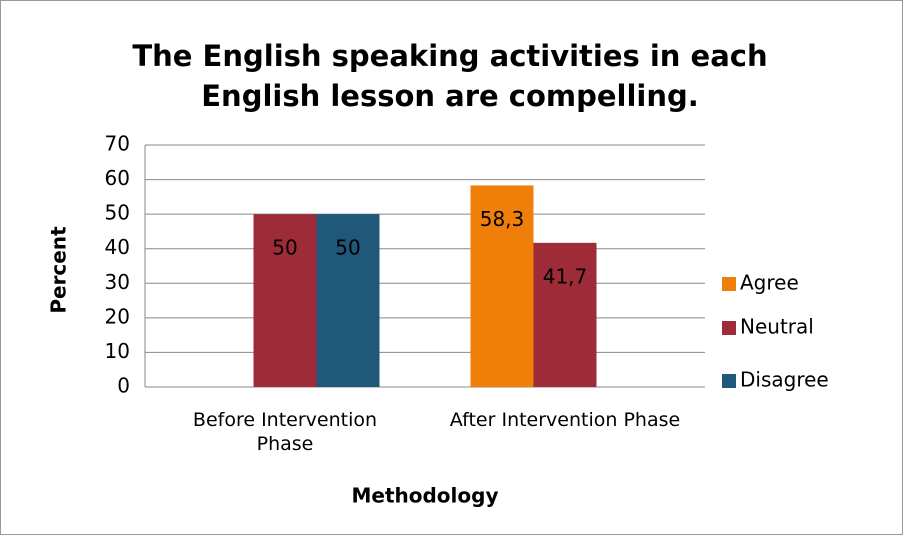  I want to click on x-tick-label: After Intervention Phase, so click(565, 420).